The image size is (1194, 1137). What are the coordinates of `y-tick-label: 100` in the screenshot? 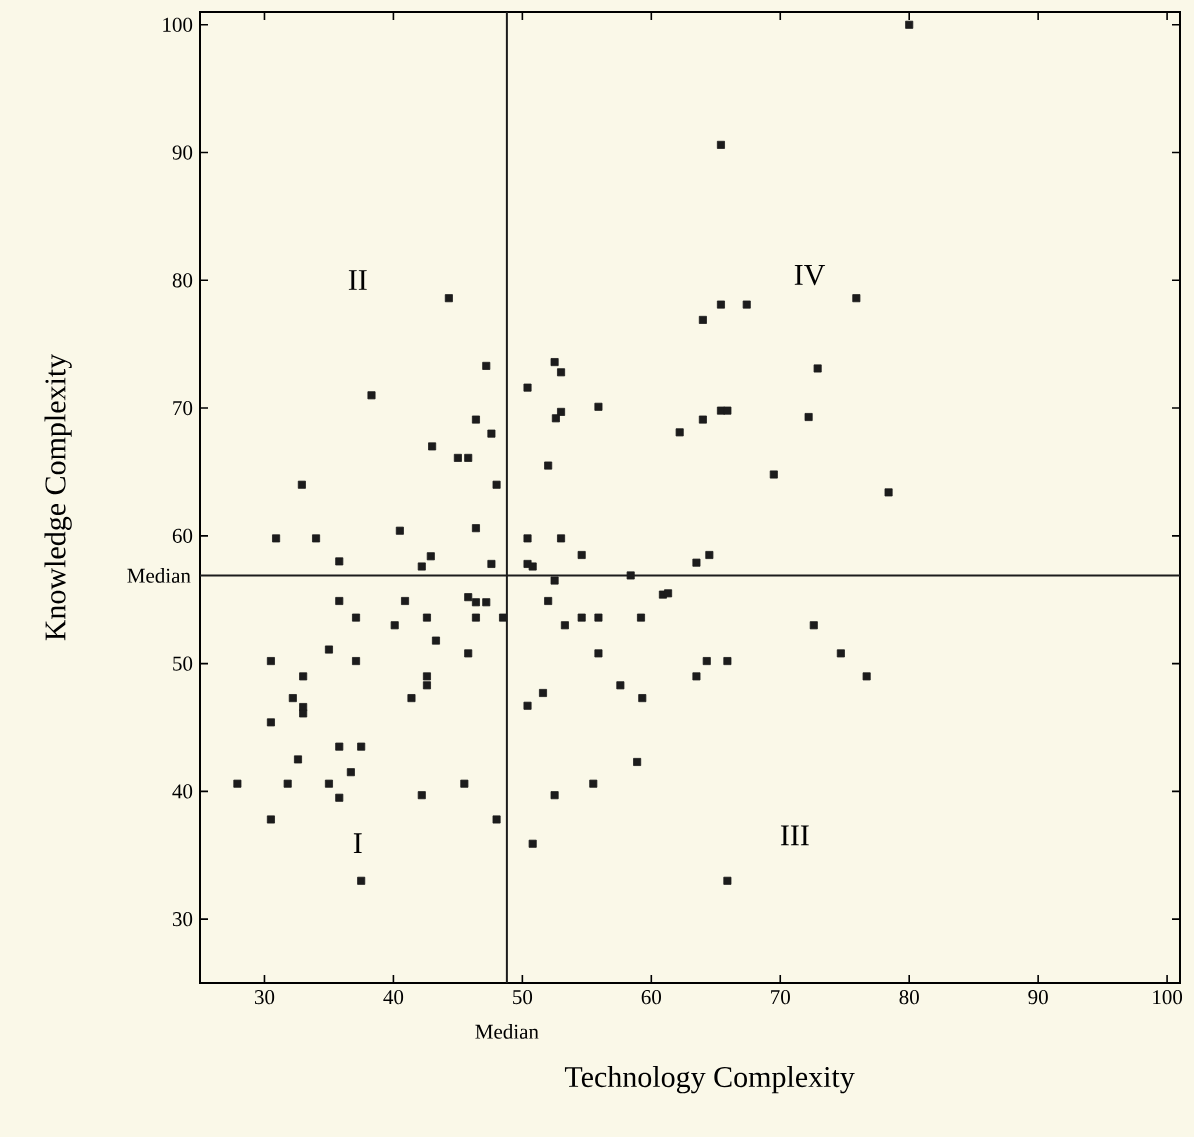 It's located at (178, 24).